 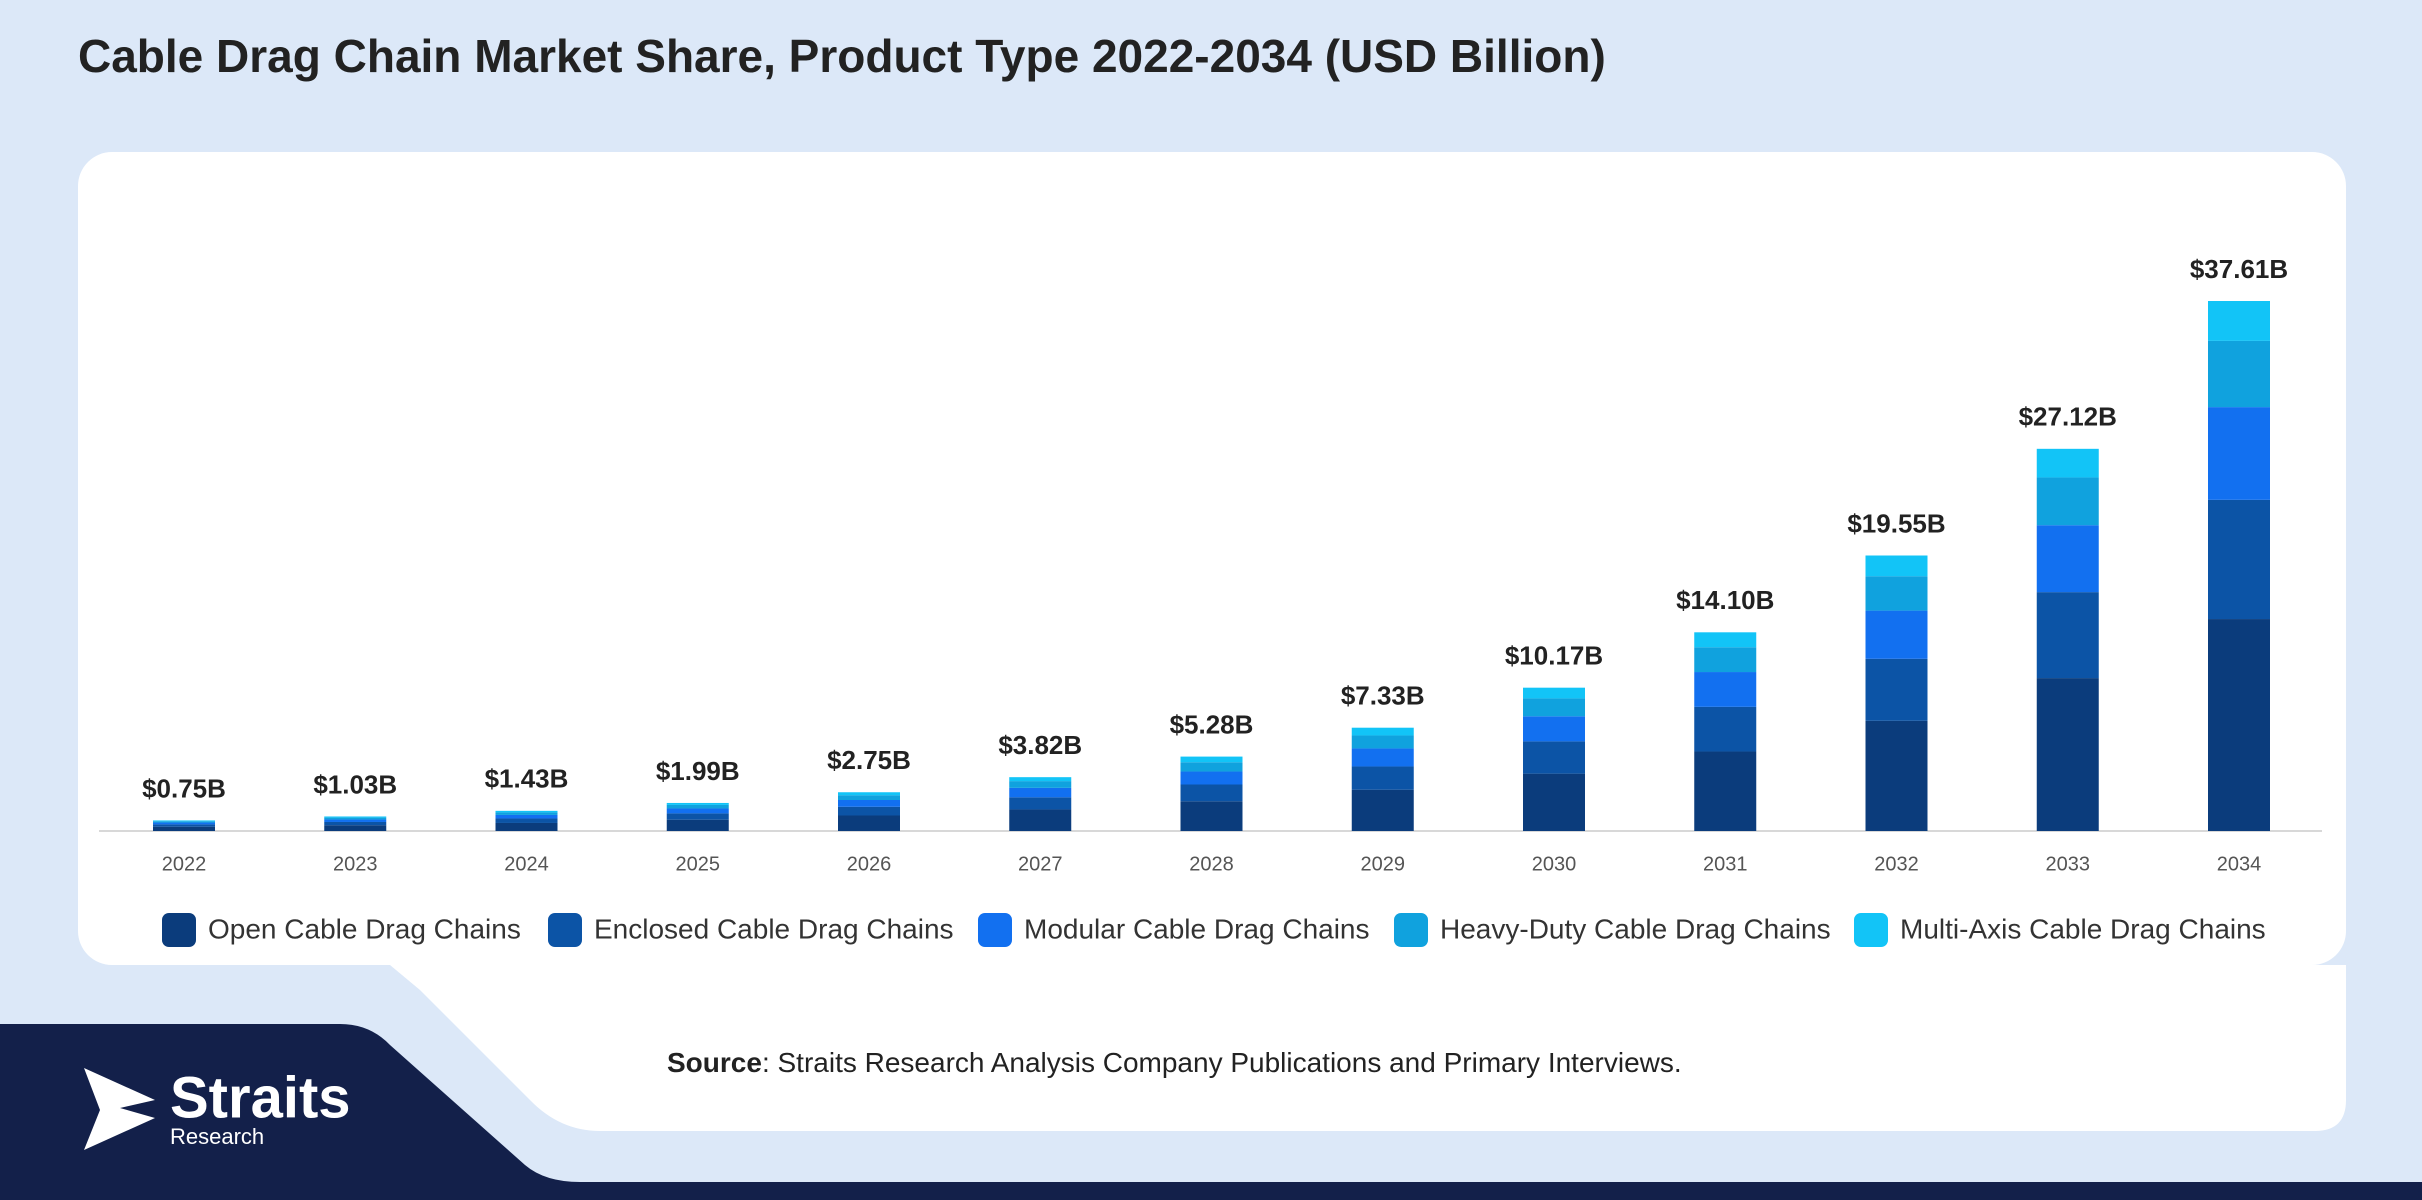 What do you see at coordinates (364, 928) in the screenshot?
I see `legend-label: Open Cable Drag Chains` at bounding box center [364, 928].